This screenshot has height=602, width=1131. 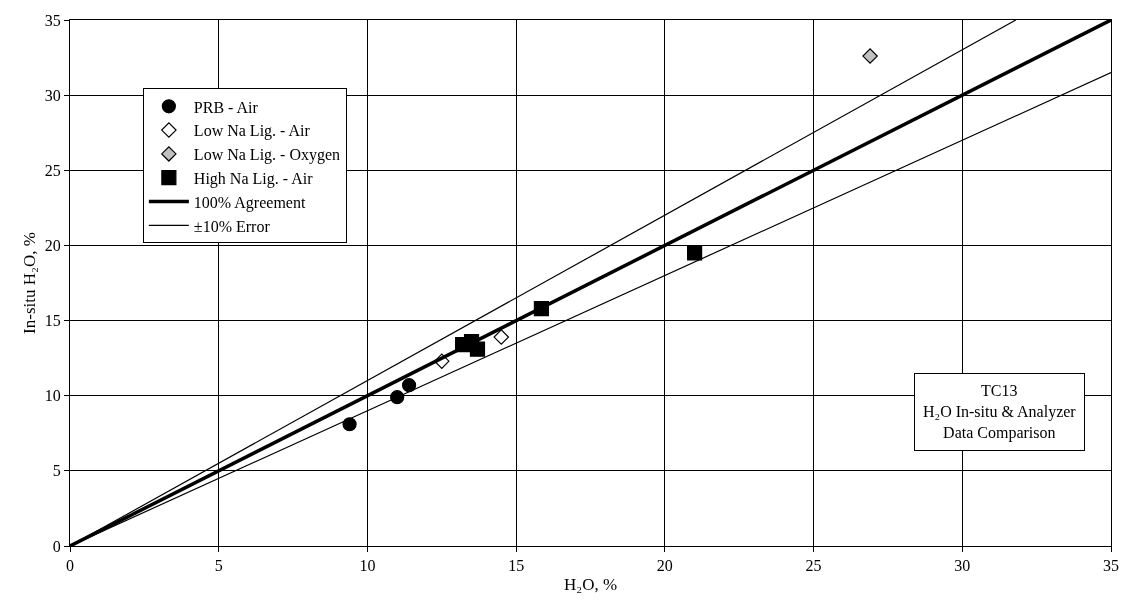 What do you see at coordinates (56, 471) in the screenshot?
I see `y-tick-label: 5` at bounding box center [56, 471].